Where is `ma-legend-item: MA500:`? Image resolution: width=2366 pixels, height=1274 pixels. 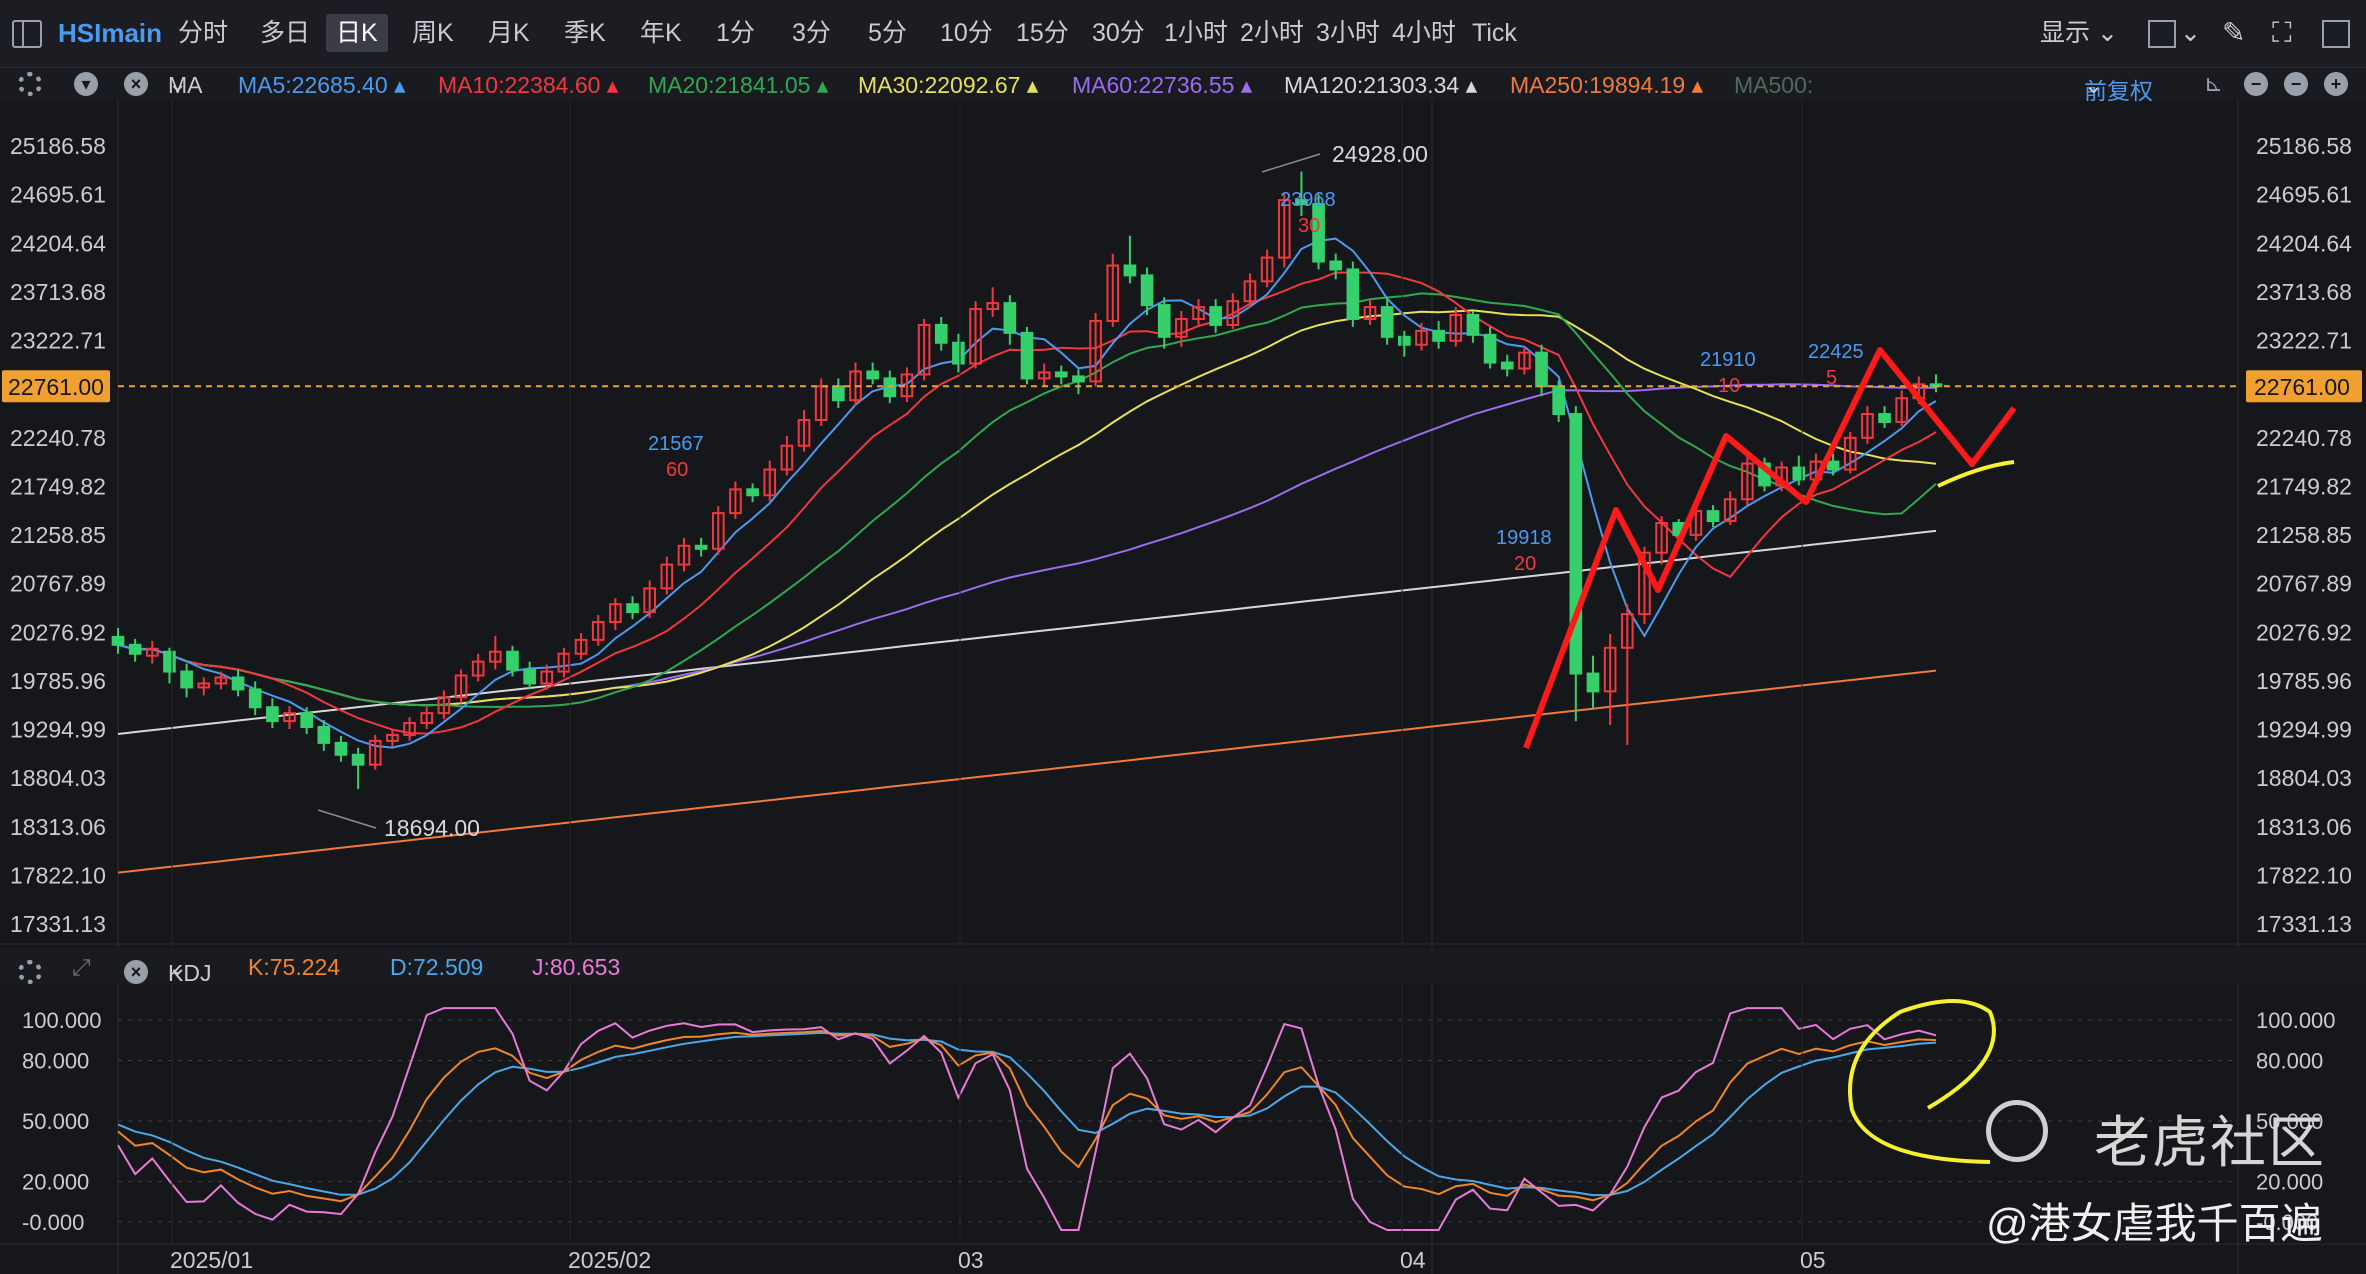 ma-legend-item: MA500: is located at coordinates (1774, 85).